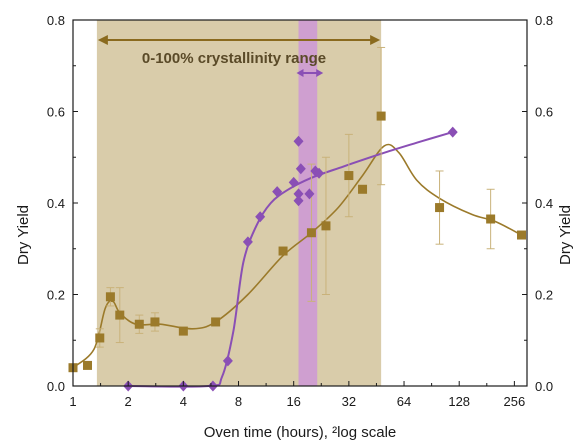 The height and width of the screenshot is (442, 579). Describe the element at coordinates (128, 401) in the screenshot. I see `x-tick-label: 2` at that location.